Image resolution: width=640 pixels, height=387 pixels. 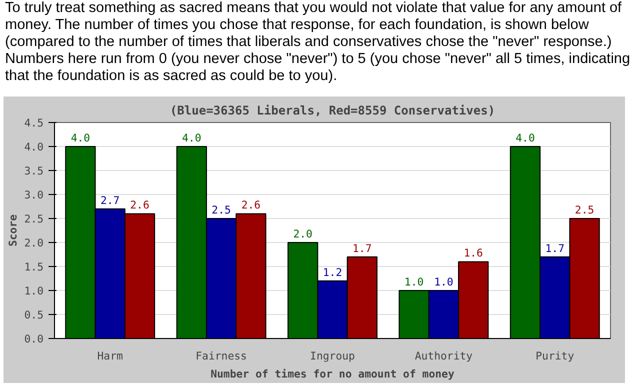 I want to click on data-label: 2.7, so click(x=110, y=200).